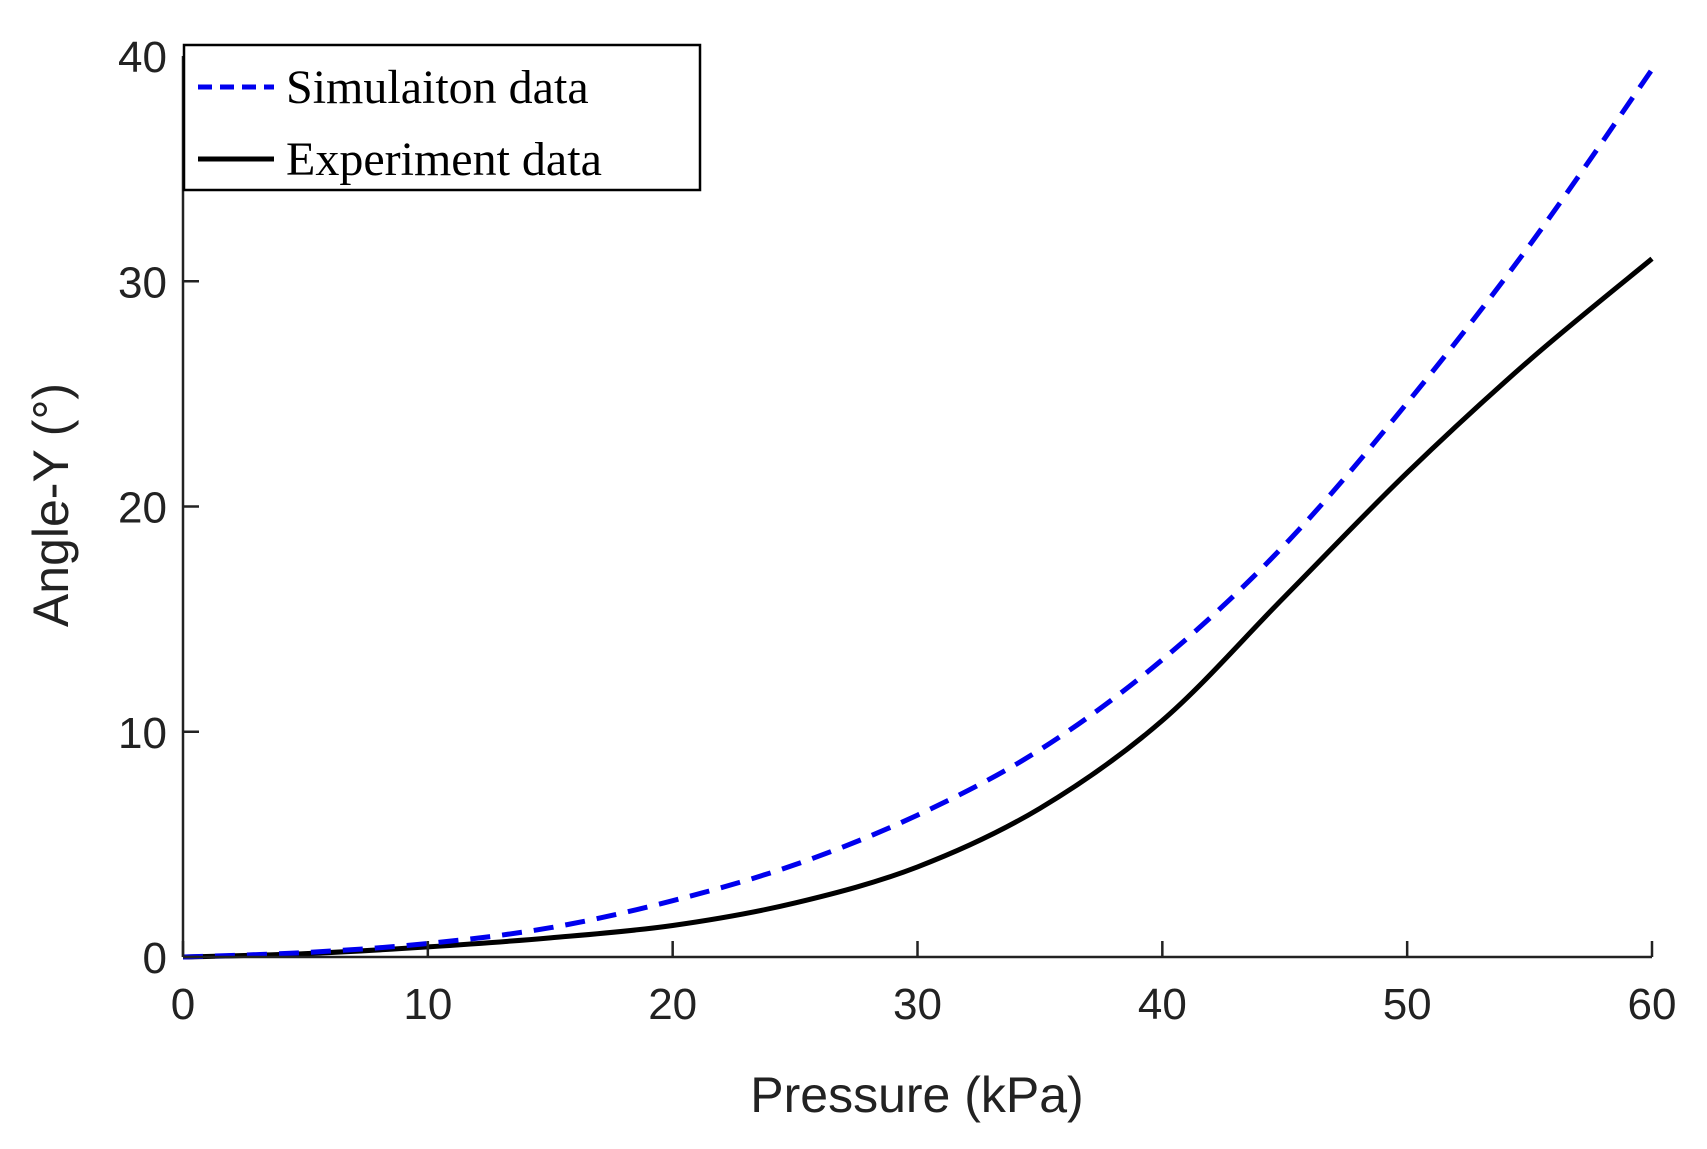 This screenshot has height=1149, width=1707. Describe the element at coordinates (444, 159) in the screenshot. I see `legend-label-1: Experiment data` at that location.